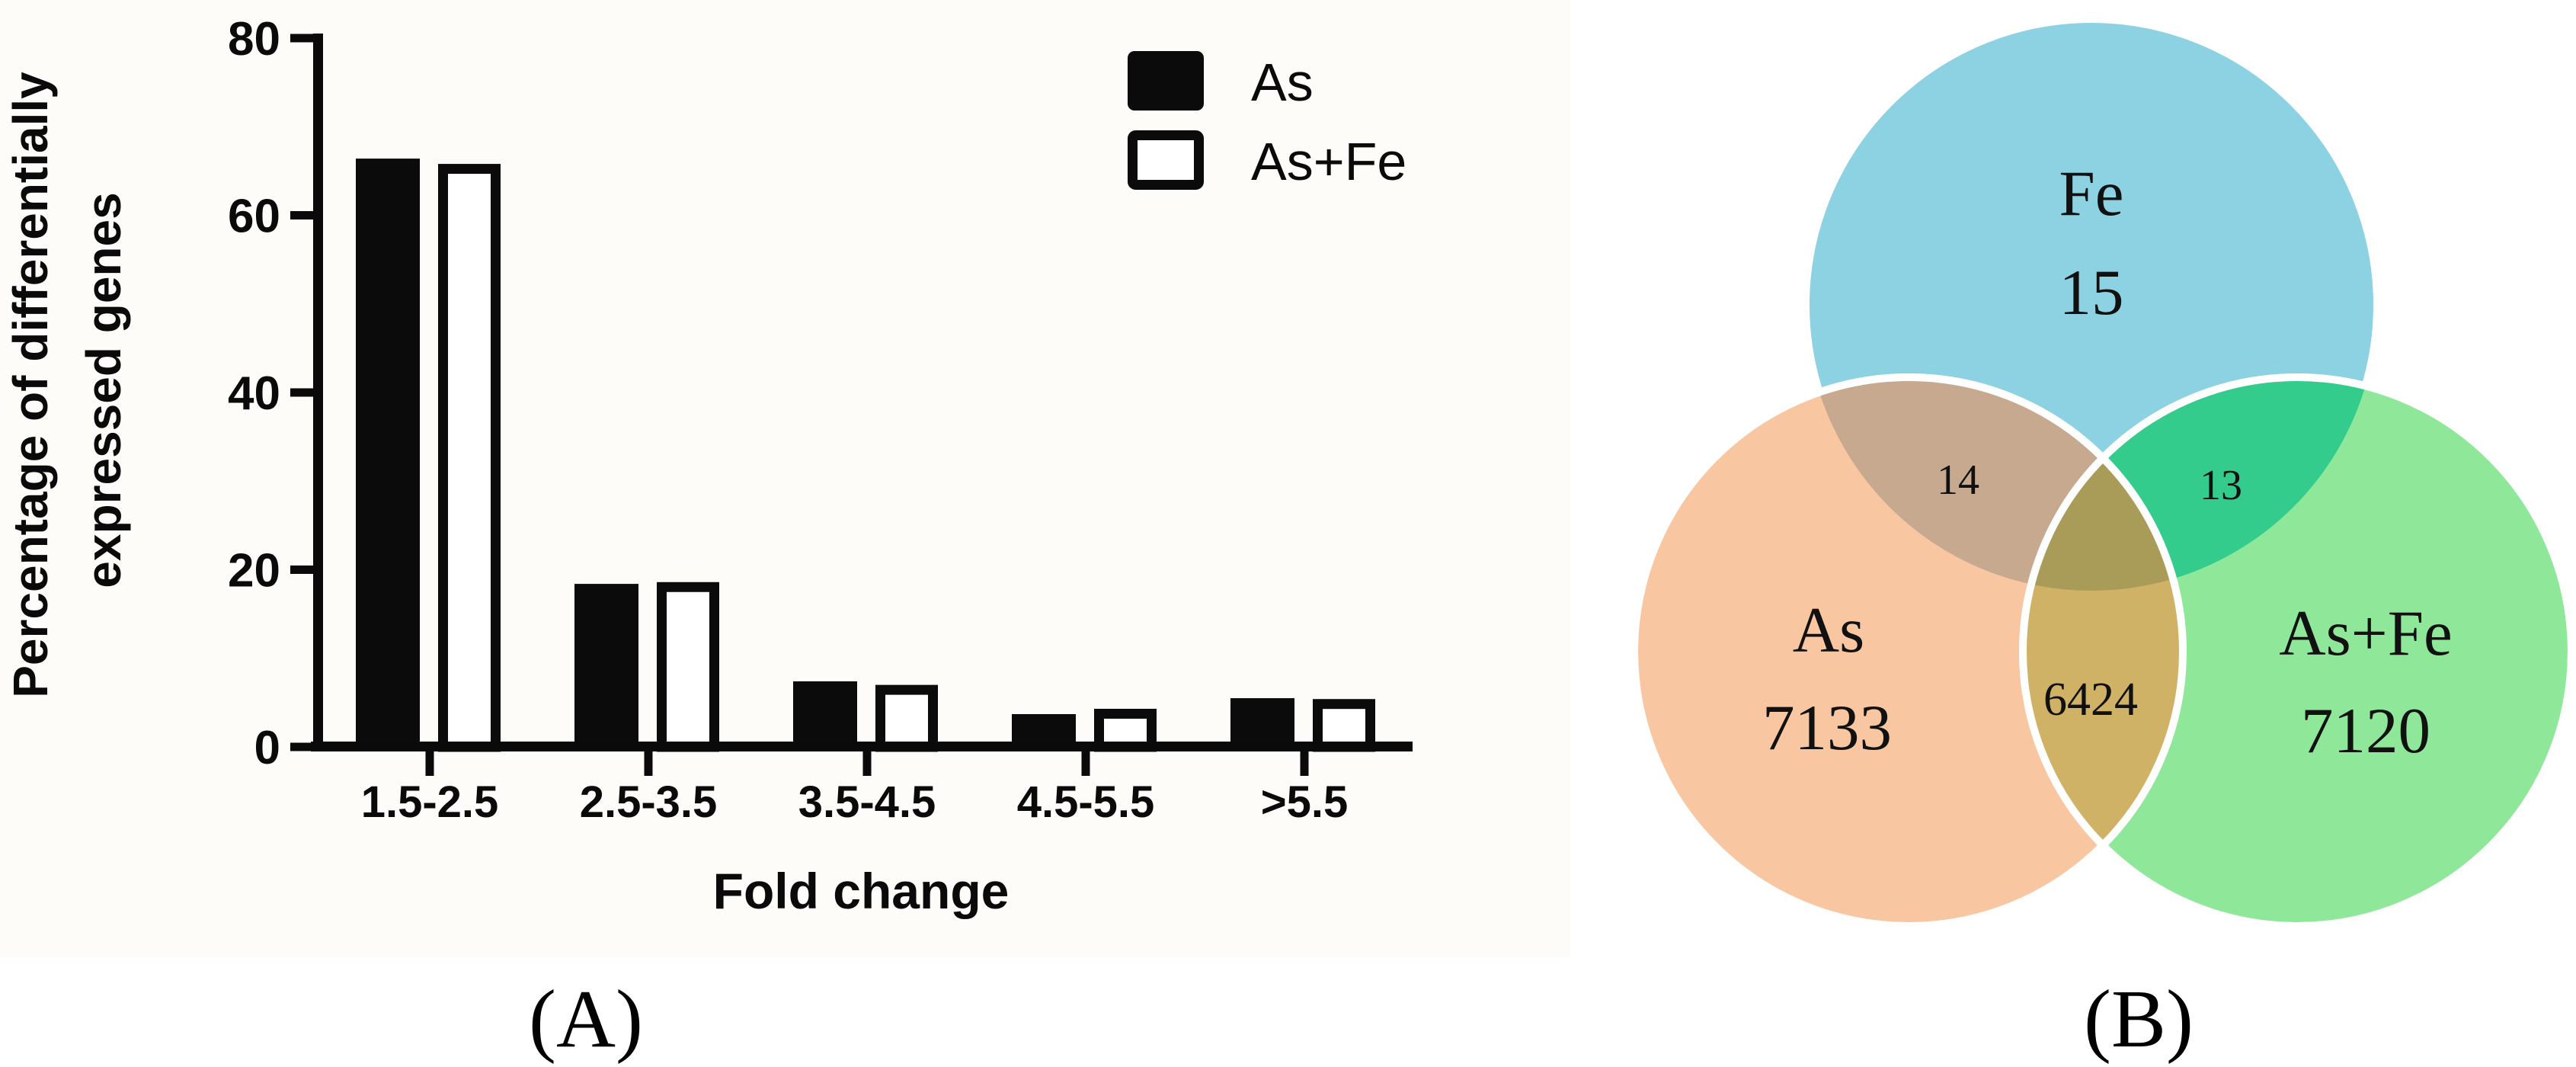 The width and height of the screenshot is (2576, 1067). What do you see at coordinates (2221, 485) in the screenshot?
I see `venn-count-fe-asfe: 13` at bounding box center [2221, 485].